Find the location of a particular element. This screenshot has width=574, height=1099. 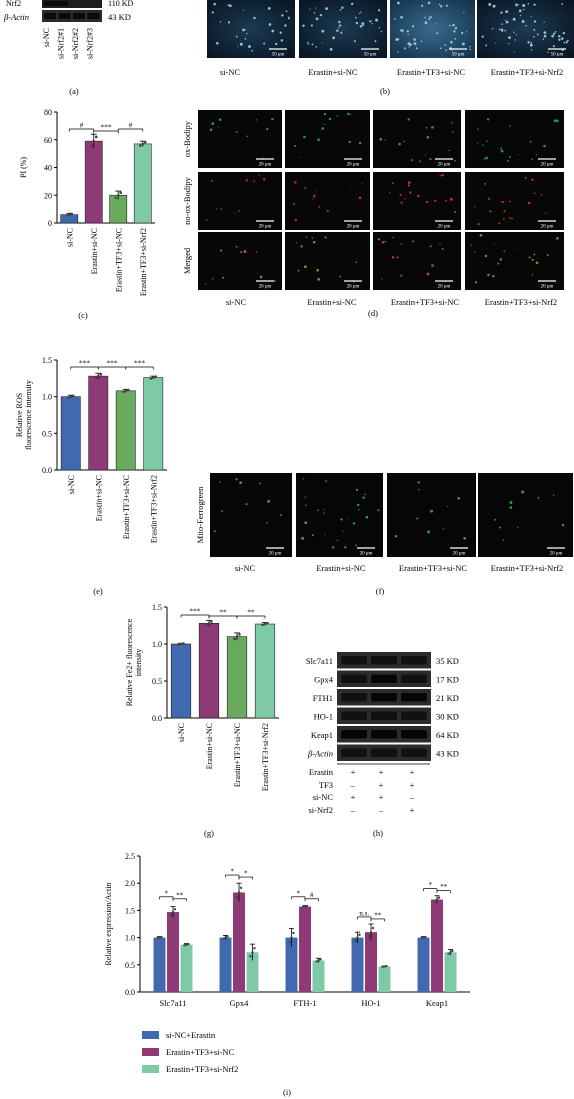

micrograph-d-1-2: 20 μm is located at coordinates (327, 139).